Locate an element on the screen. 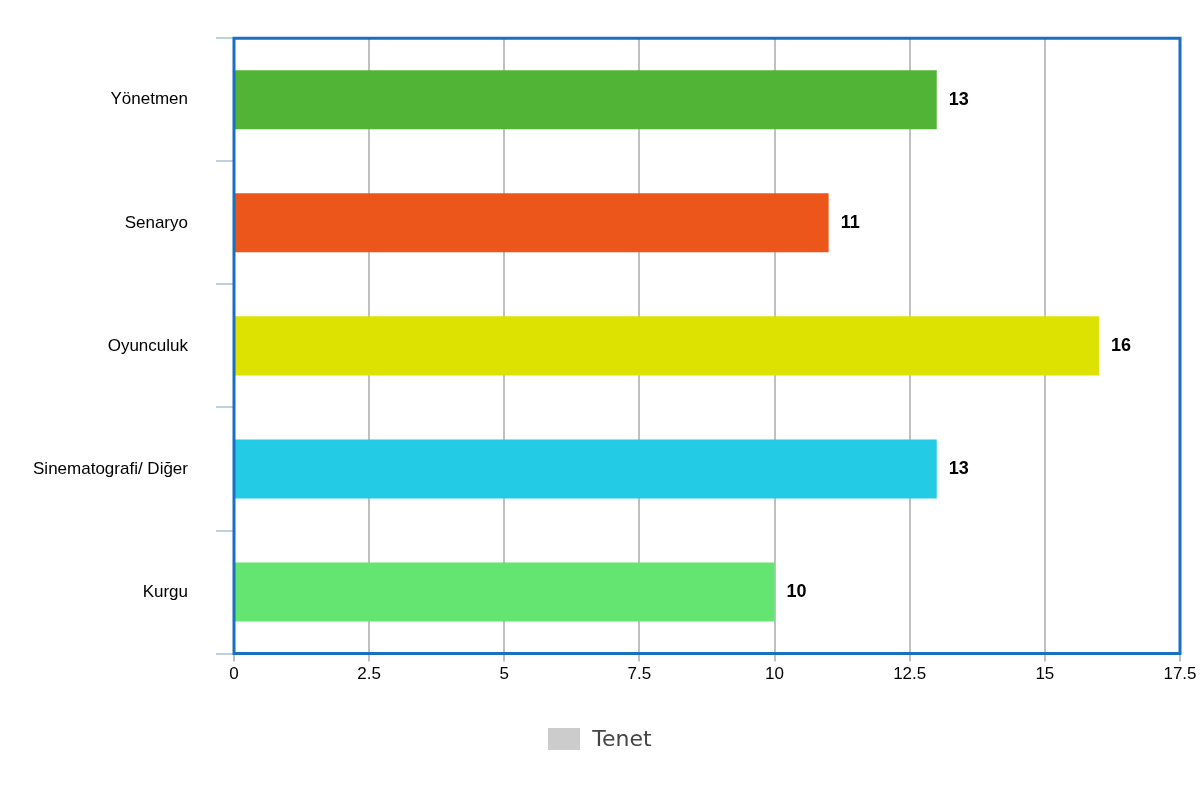  text: Tenet is located at coordinates (622, 738).